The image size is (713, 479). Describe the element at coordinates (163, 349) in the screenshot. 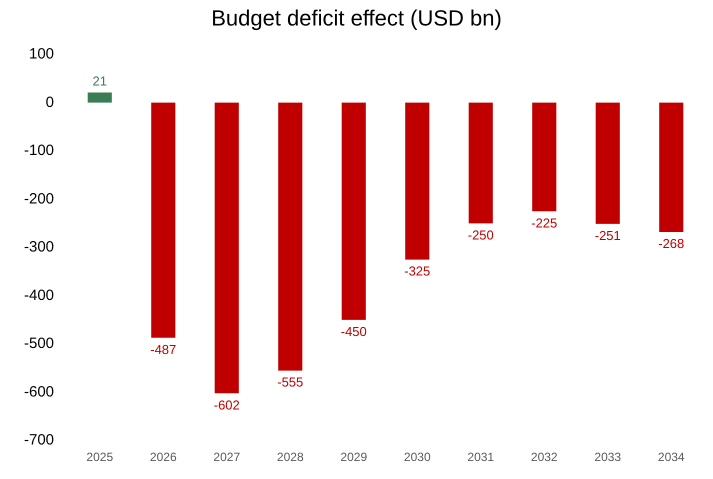

I see `data-label: -487` at that location.